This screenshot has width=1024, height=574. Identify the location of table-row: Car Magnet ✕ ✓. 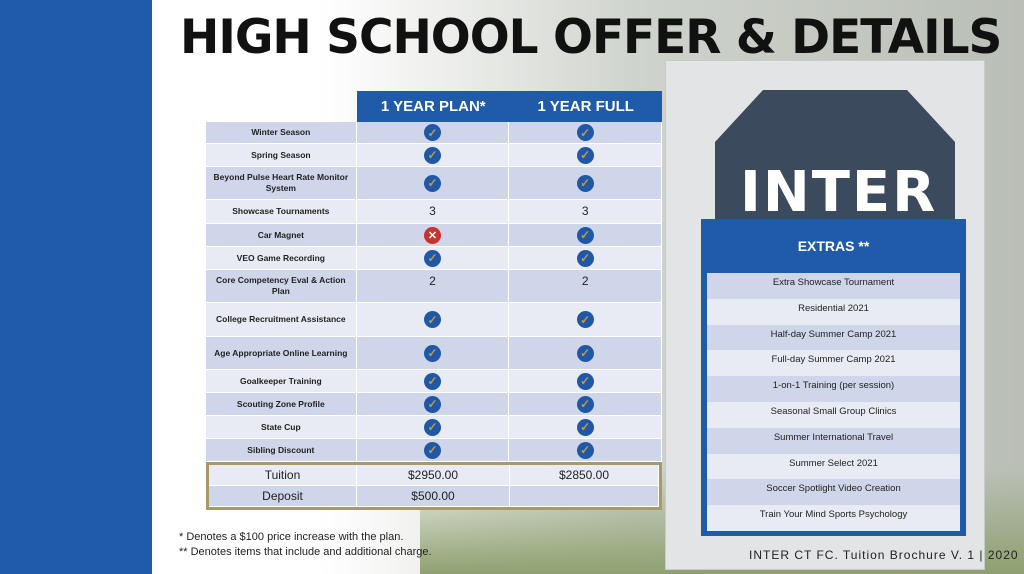
(434, 235).